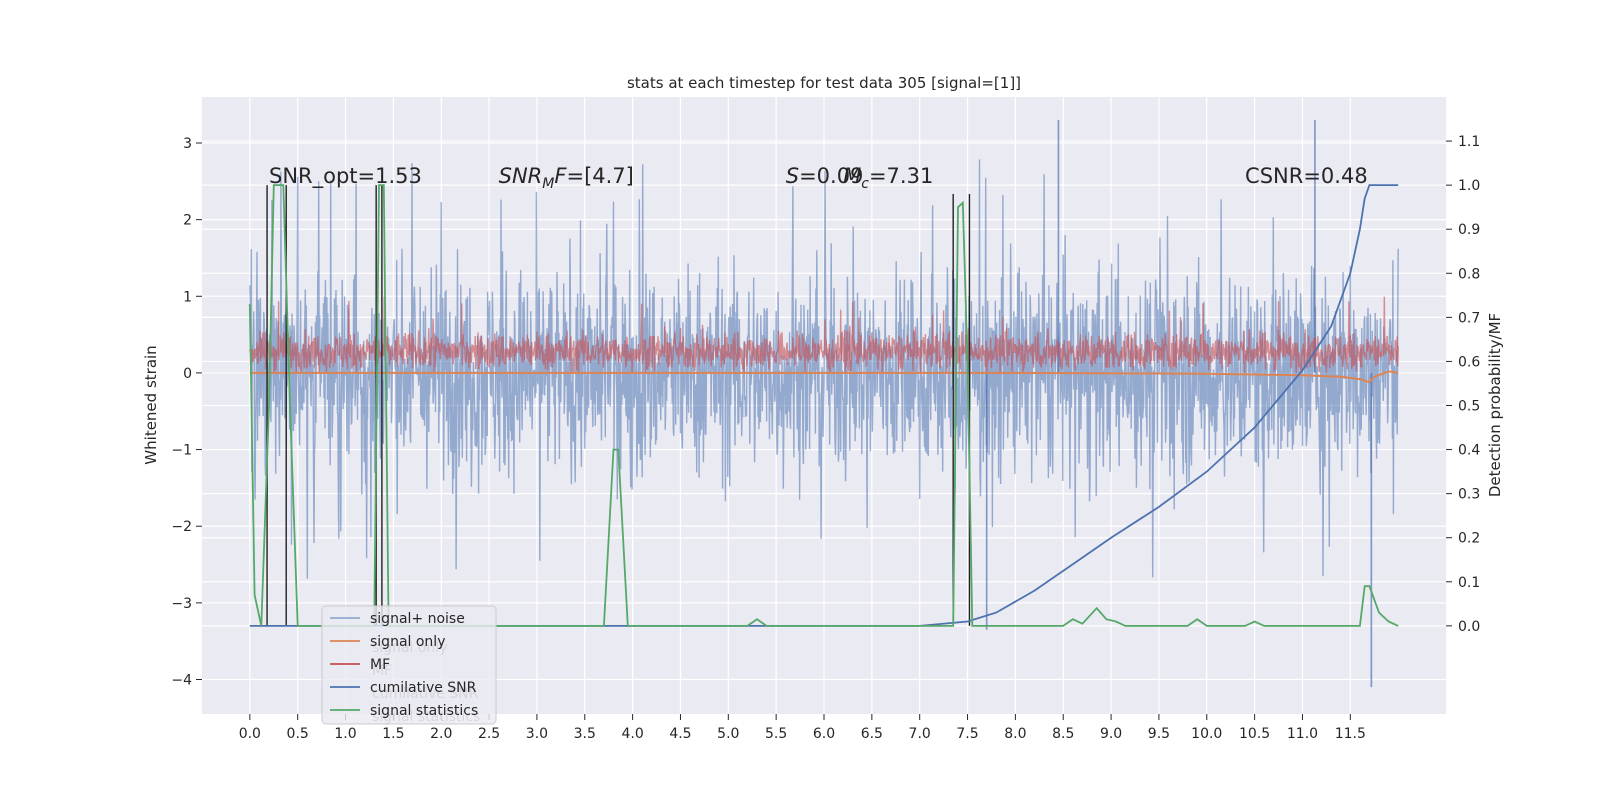 Image resolution: width=1600 pixels, height=800 pixels. What do you see at coordinates (345, 734) in the screenshot?
I see `x-tick-label: 1.0` at bounding box center [345, 734].